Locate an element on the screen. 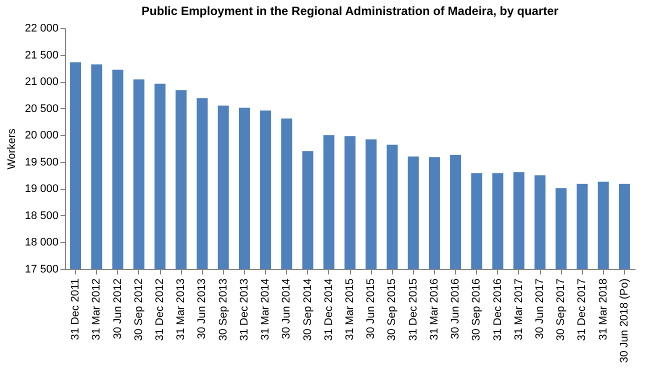  y-tick-label: 21 500 is located at coordinates (41, 55).